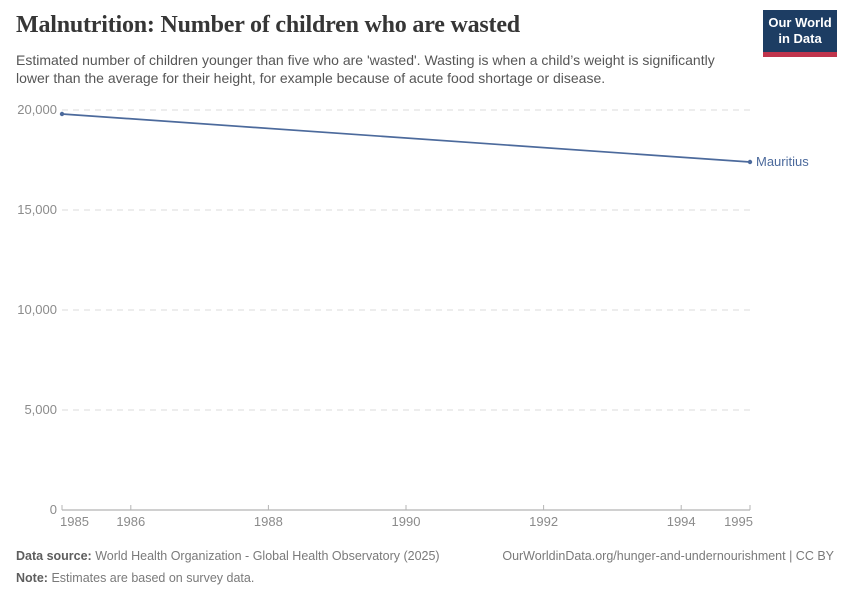  I want to click on note-label: Note:, so click(32, 577).